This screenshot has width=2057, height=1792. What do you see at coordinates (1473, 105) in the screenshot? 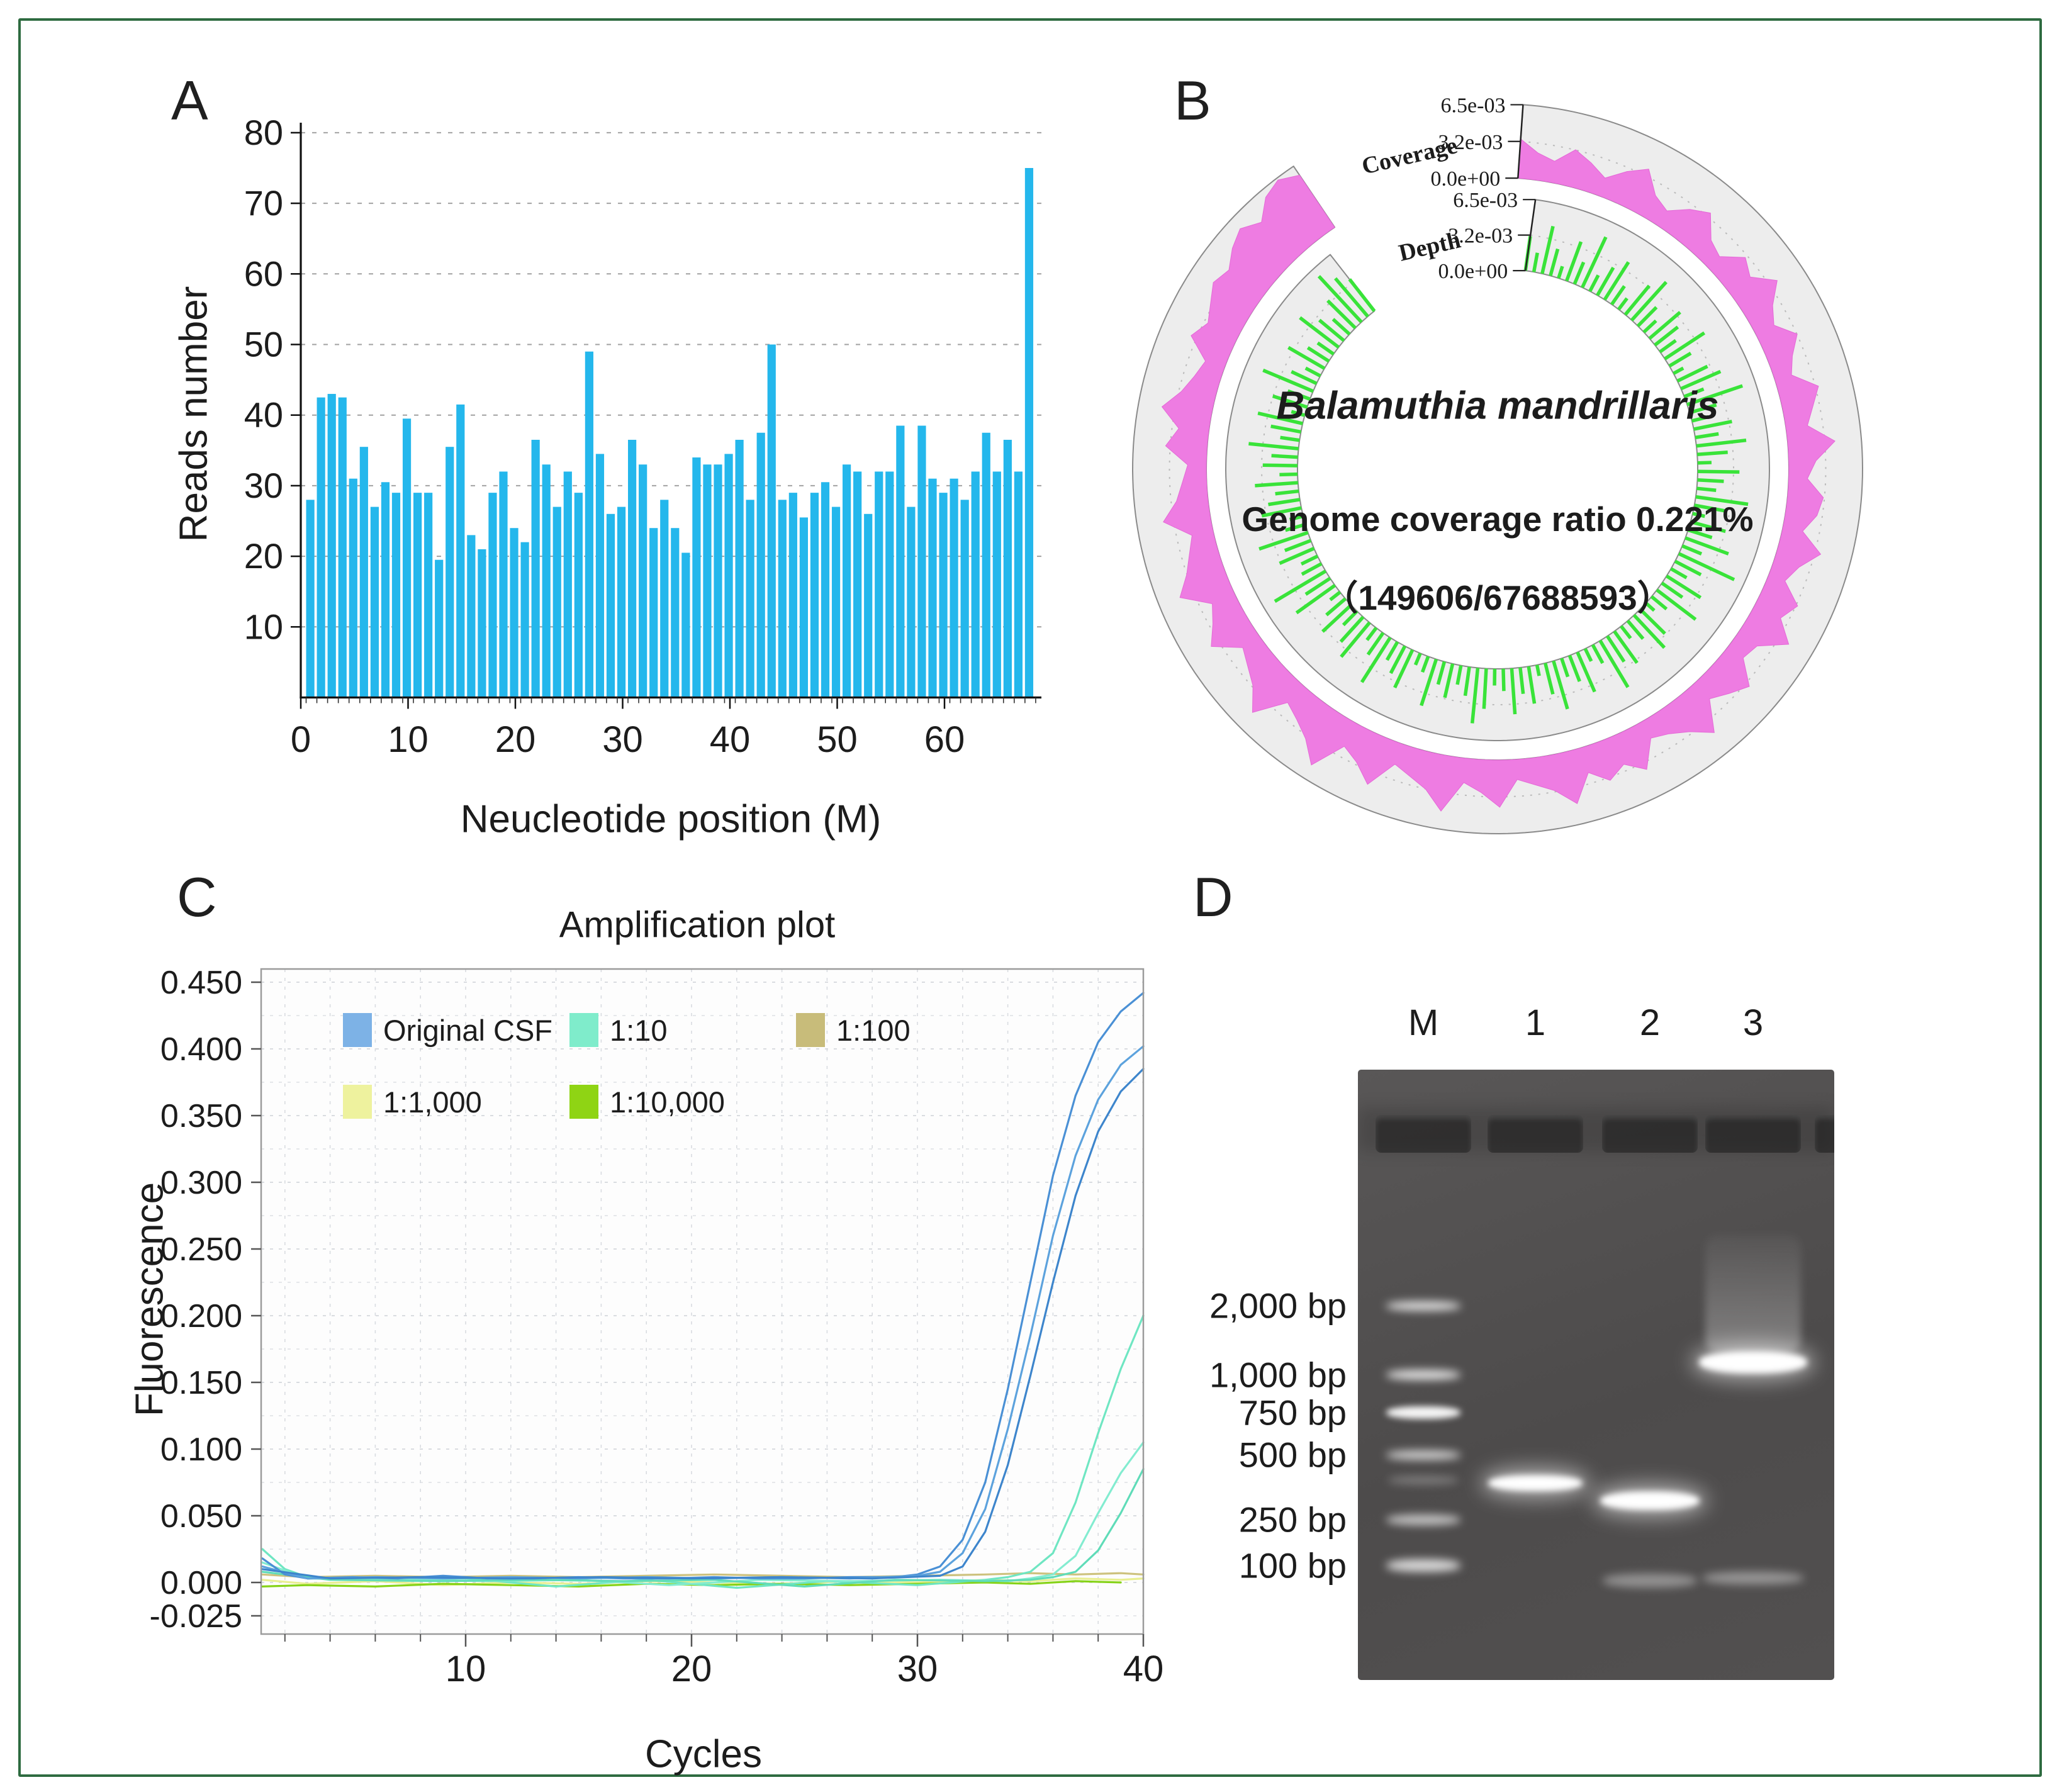
I see `scale-label: 6.5e-03` at bounding box center [1473, 105].